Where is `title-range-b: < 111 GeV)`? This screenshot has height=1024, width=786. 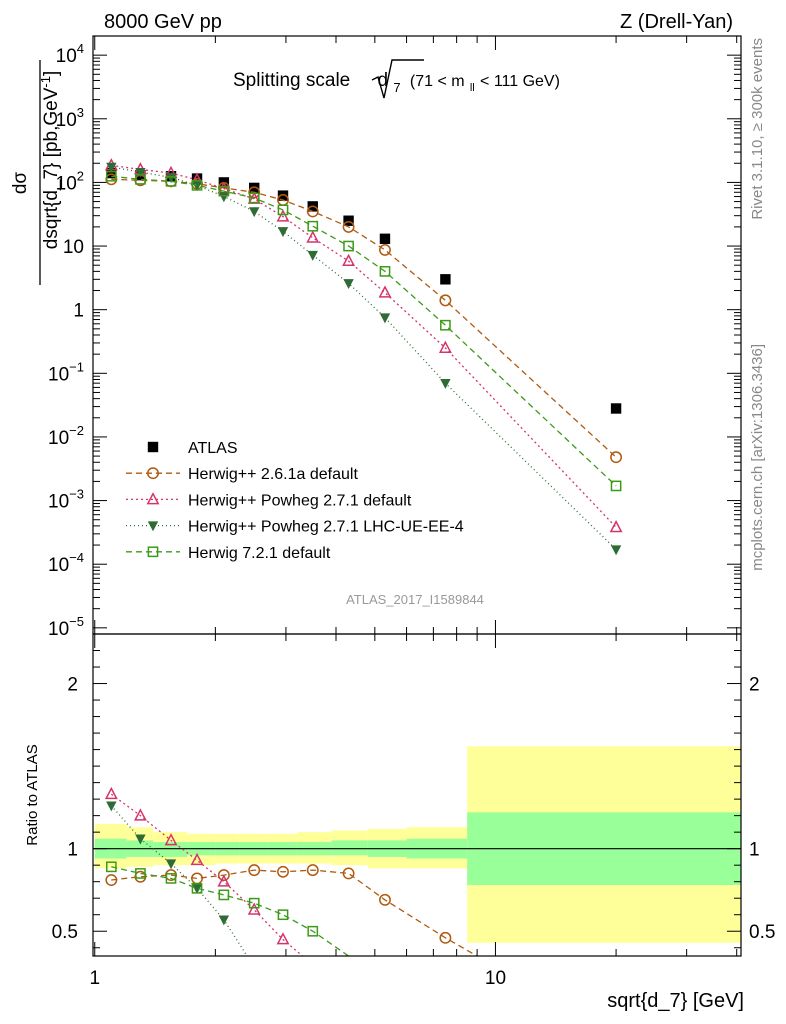 title-range-b: < 111 GeV) is located at coordinates (520, 81).